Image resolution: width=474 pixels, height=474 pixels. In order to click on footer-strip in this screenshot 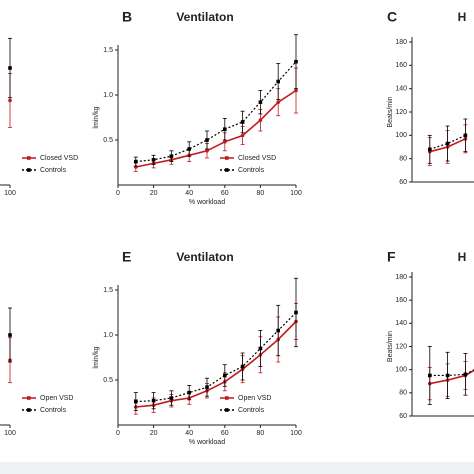, I will do `click(237, 468)`.